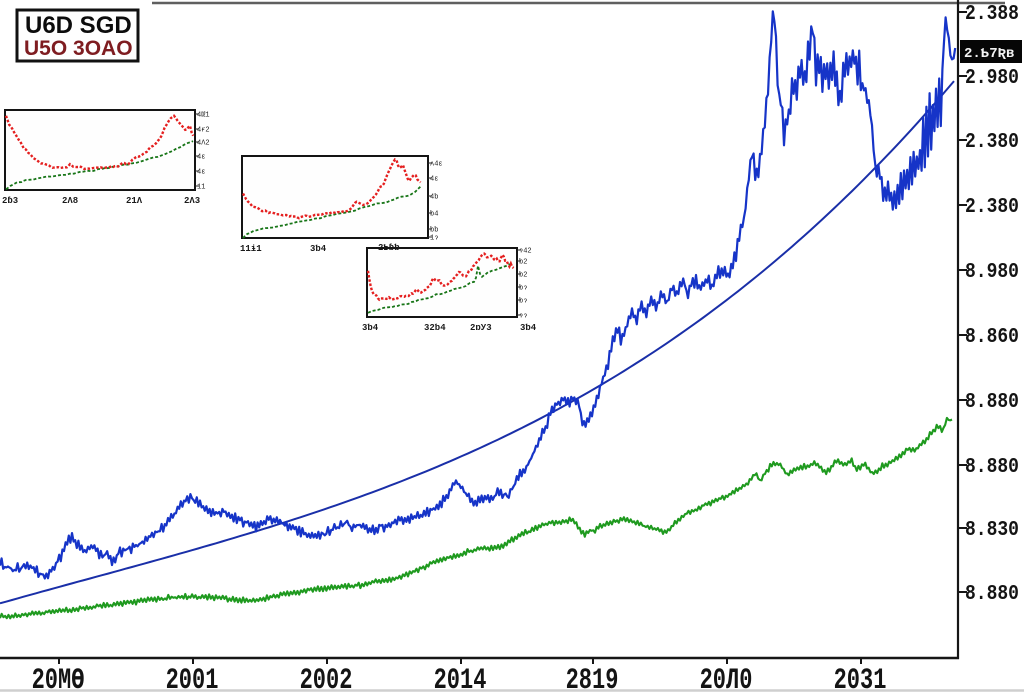 The image size is (1024, 698). Describe the element at coordinates (134, 201) in the screenshot. I see `svg-text: 21Ʌ` at that location.